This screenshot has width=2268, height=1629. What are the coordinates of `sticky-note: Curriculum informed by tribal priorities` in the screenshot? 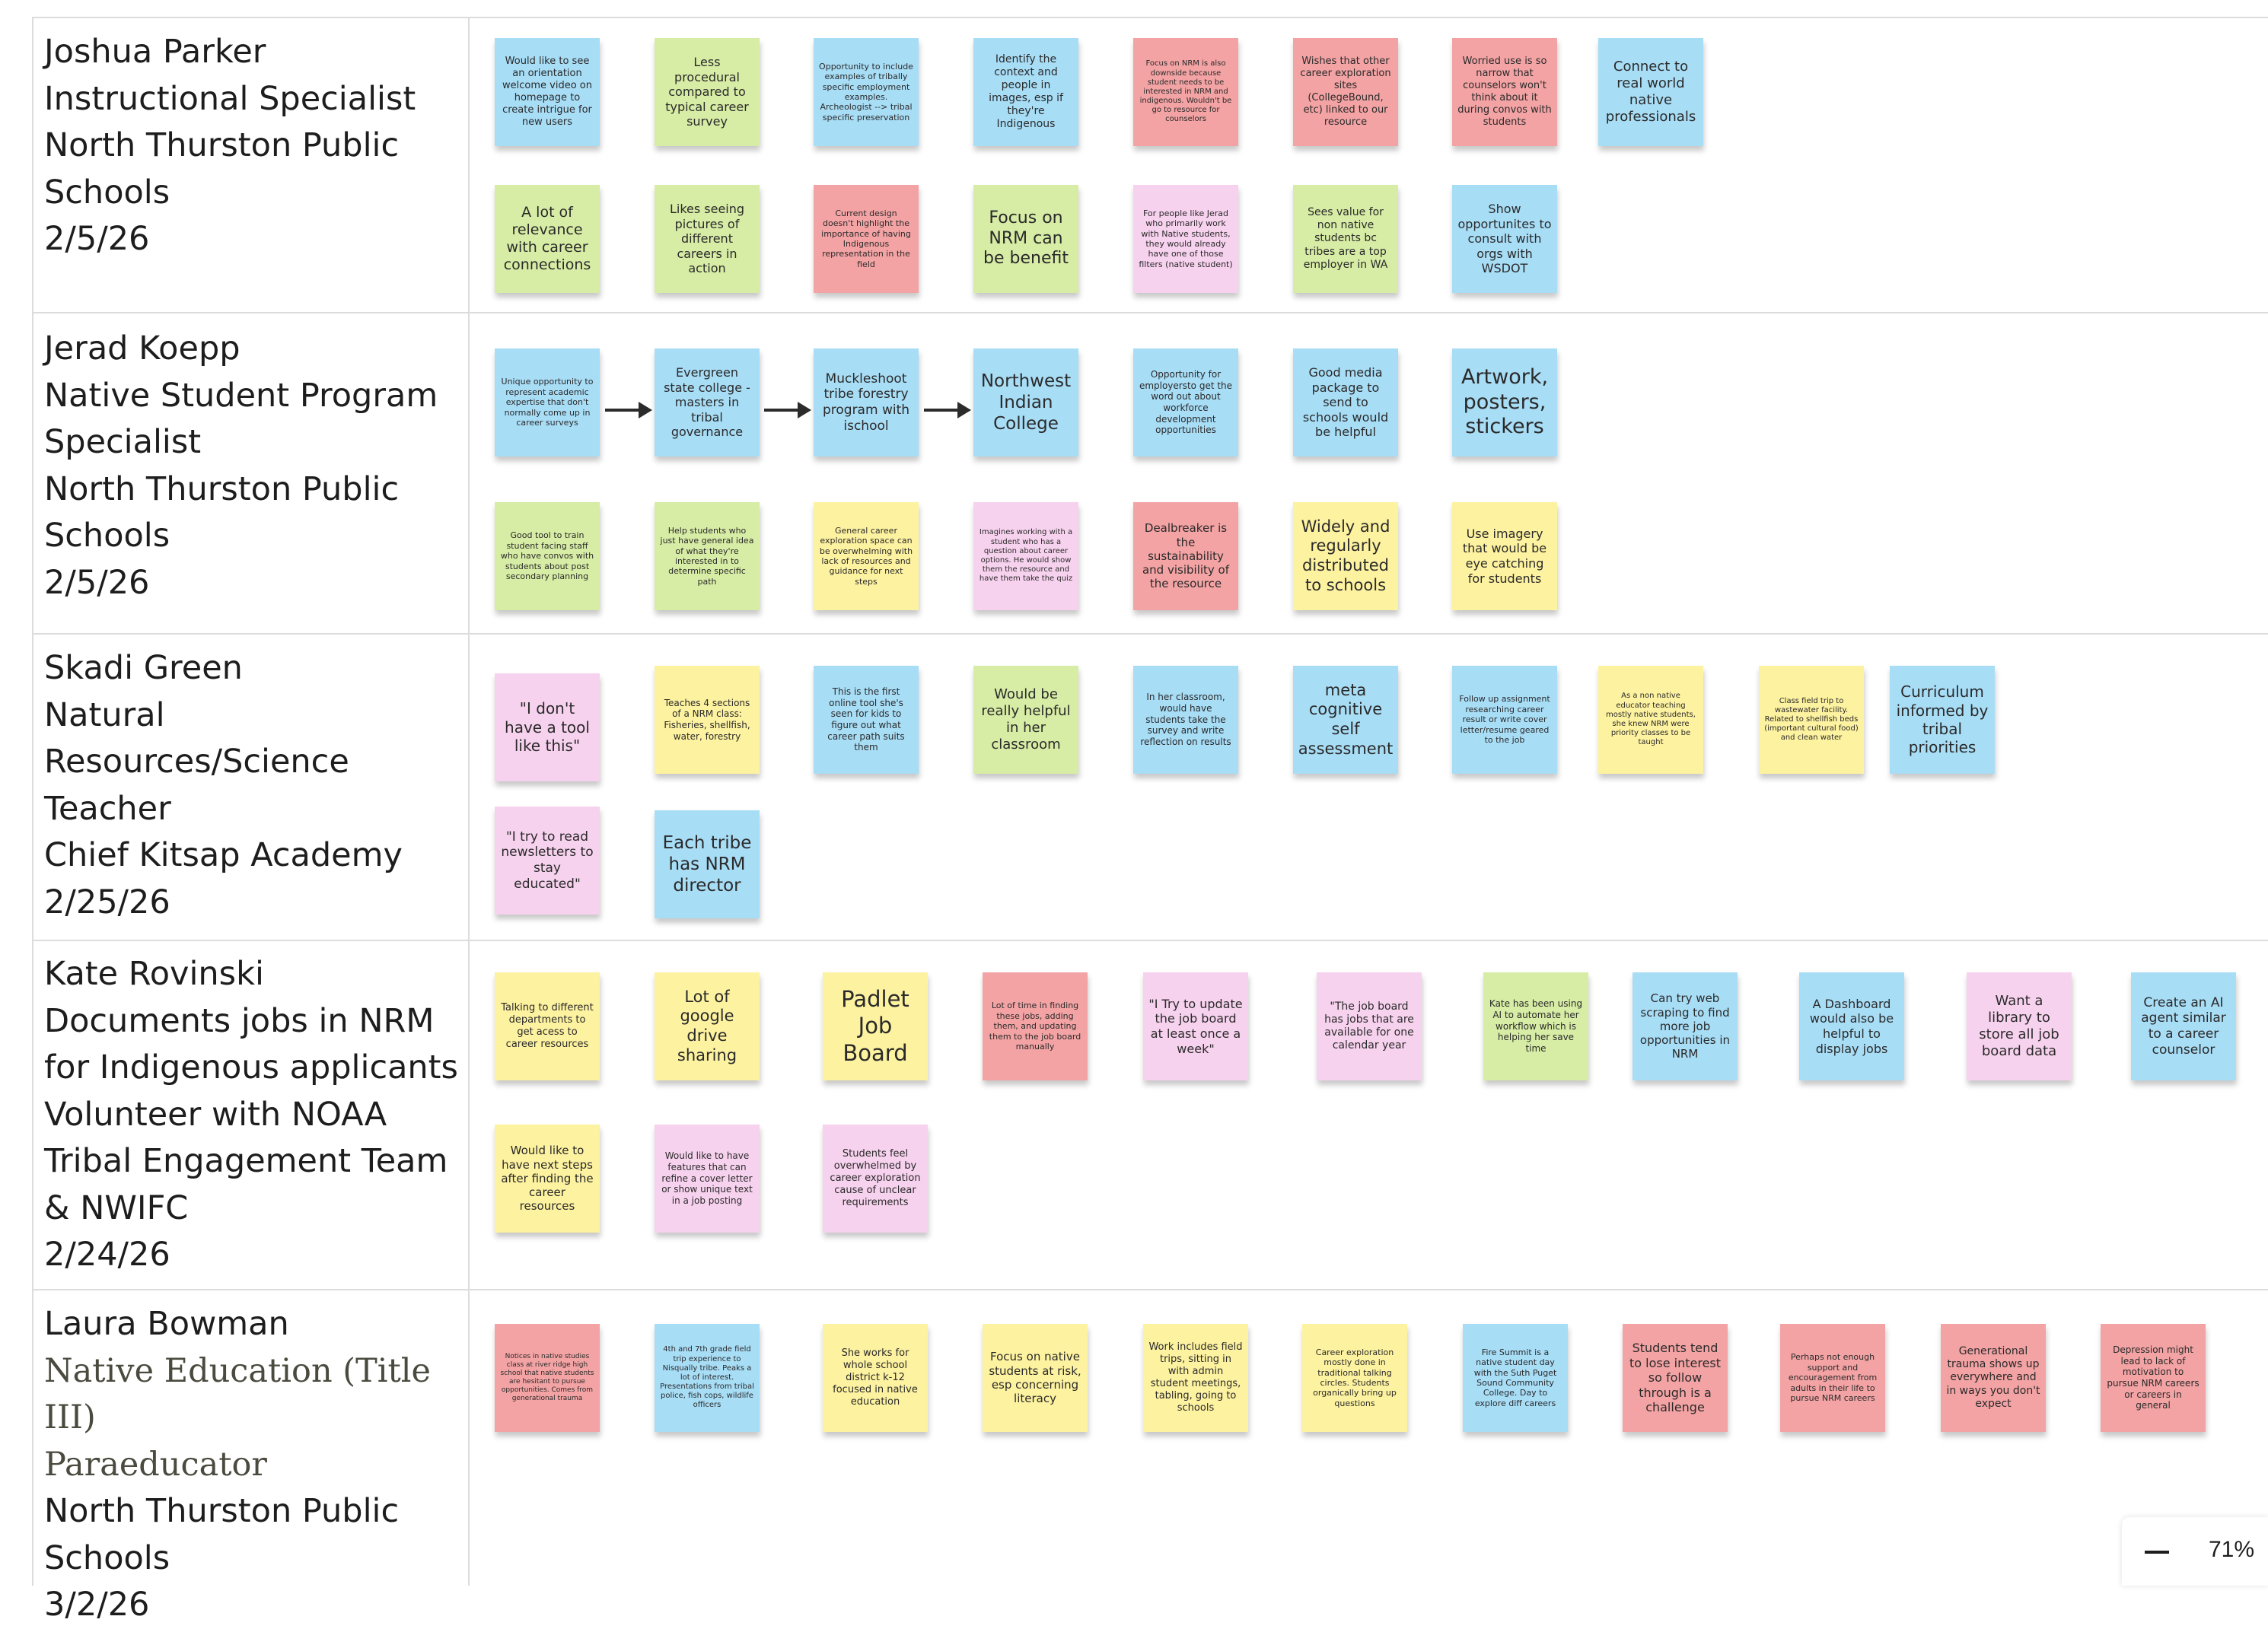 It's located at (1942, 720).